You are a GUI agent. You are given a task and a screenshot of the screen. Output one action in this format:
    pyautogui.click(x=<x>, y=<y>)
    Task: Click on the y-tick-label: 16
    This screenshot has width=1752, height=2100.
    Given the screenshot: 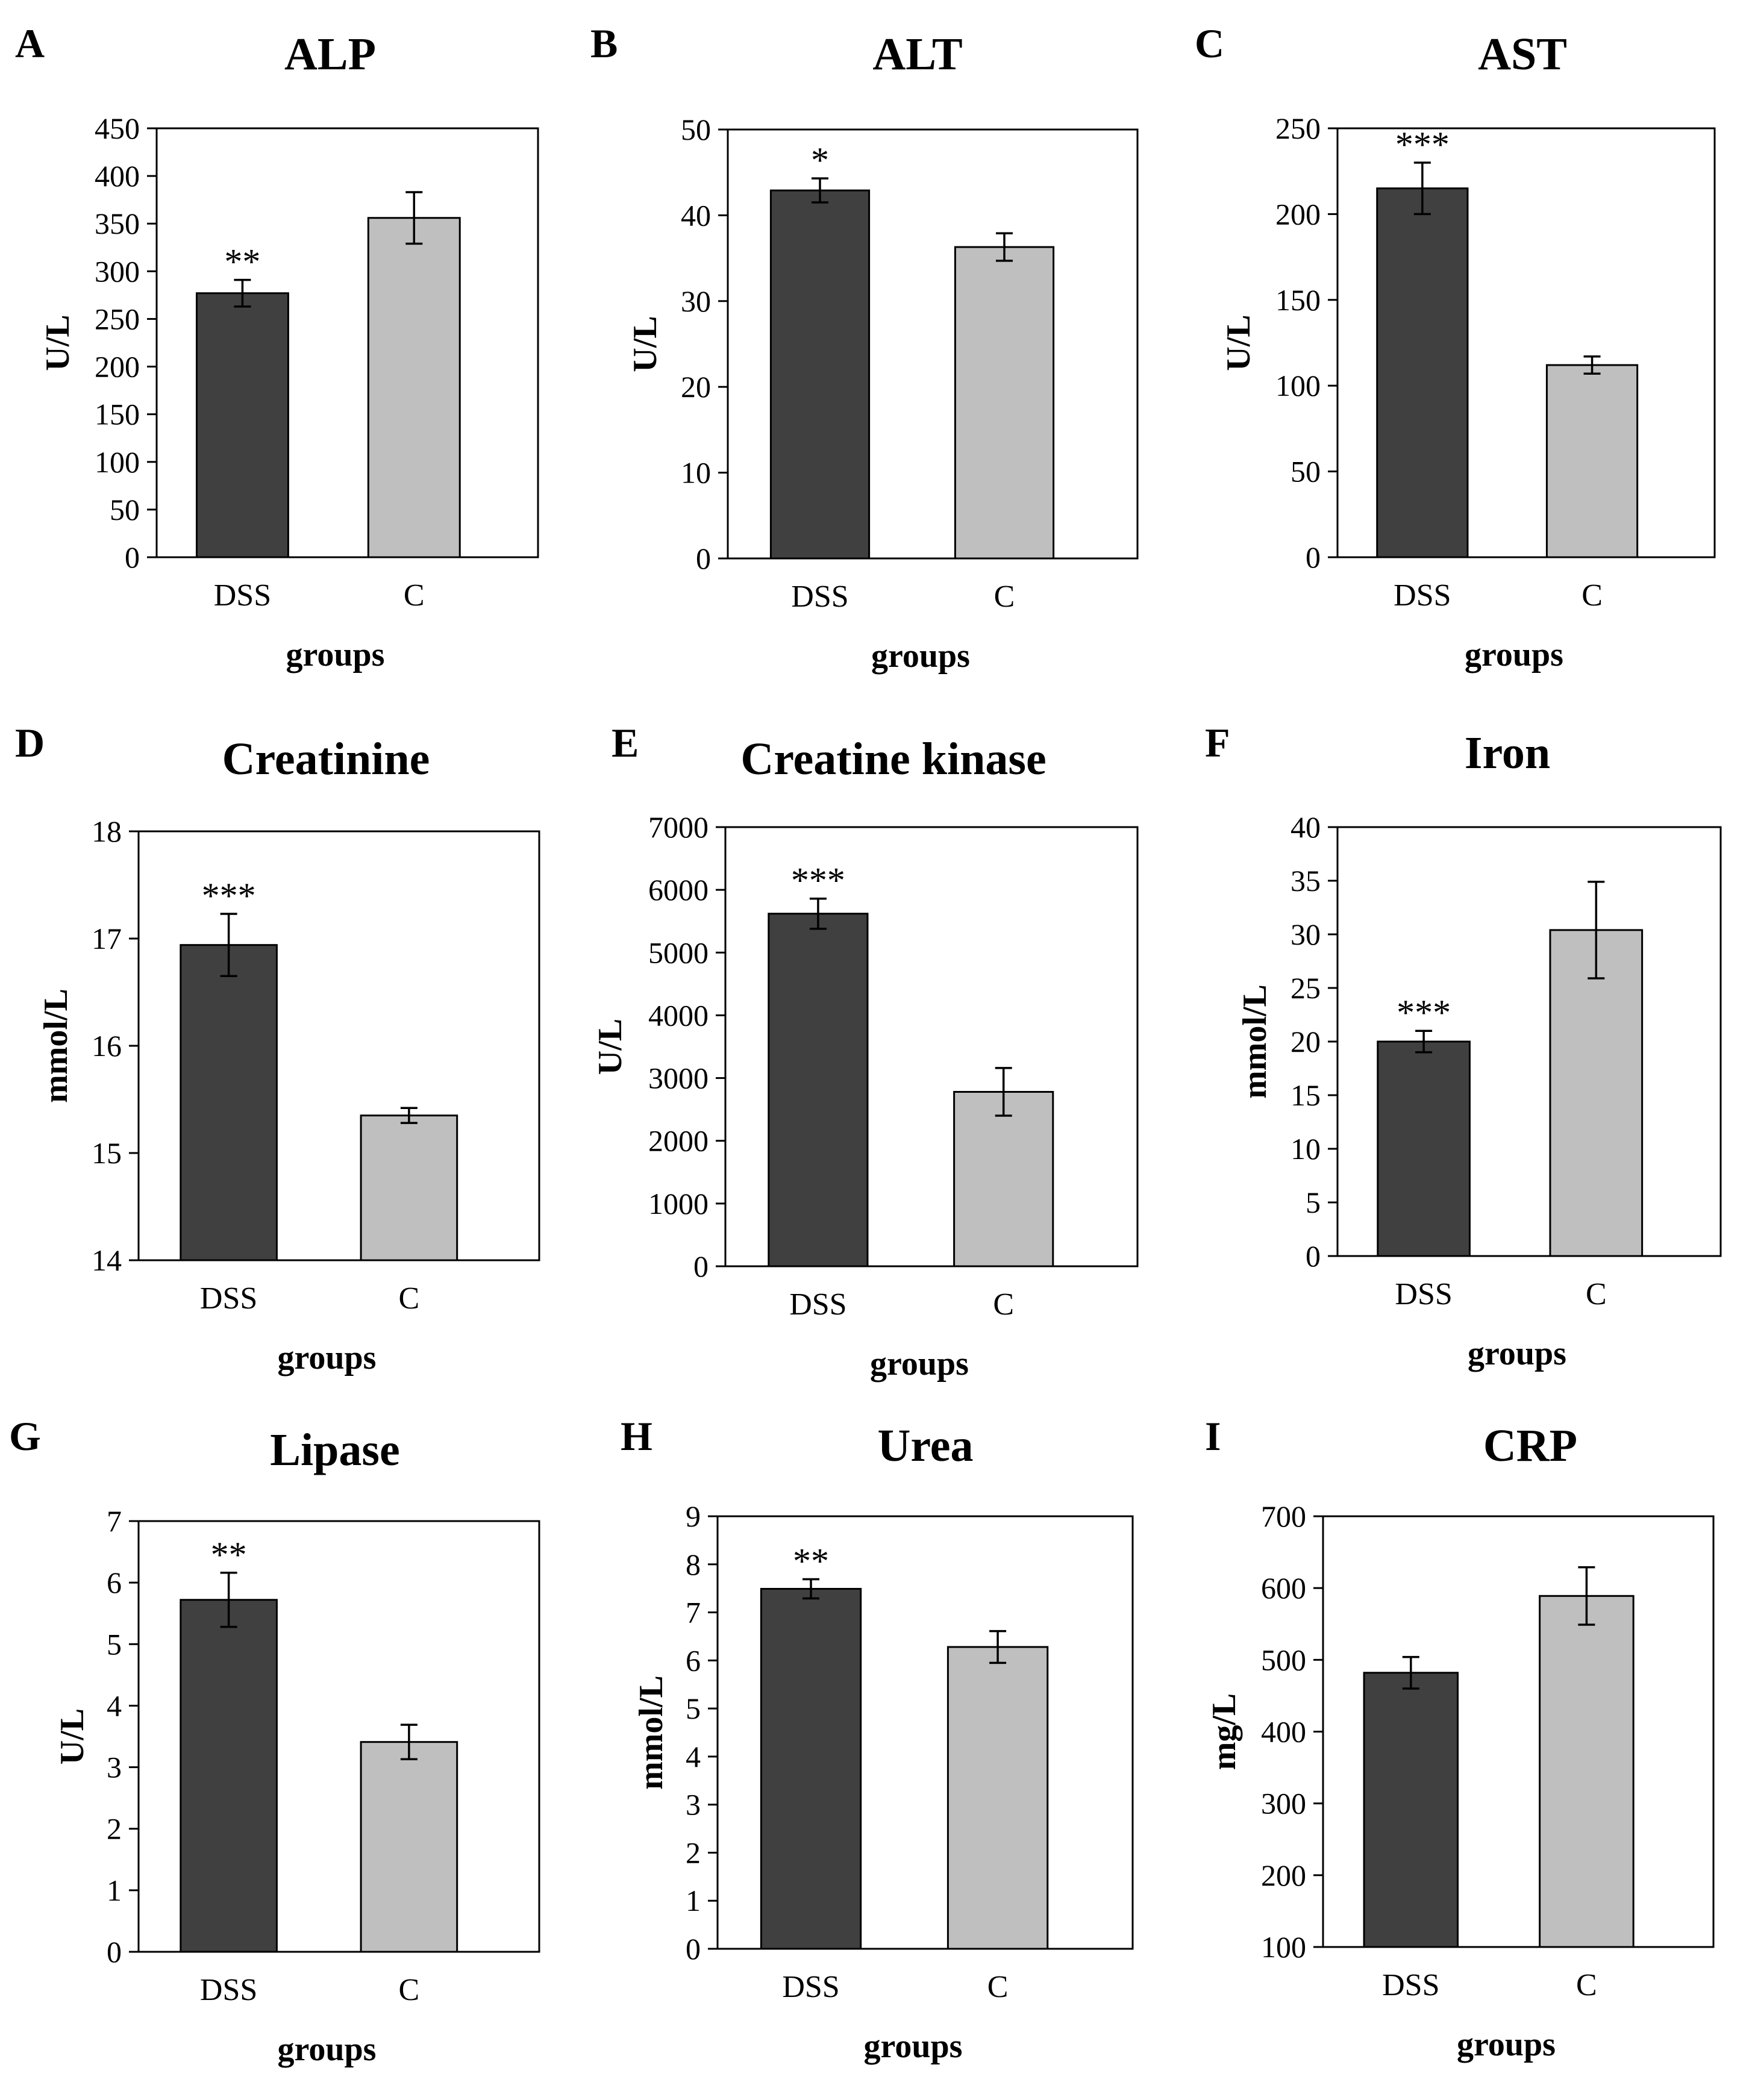 What is the action you would take?
    pyautogui.click(x=107, y=1046)
    